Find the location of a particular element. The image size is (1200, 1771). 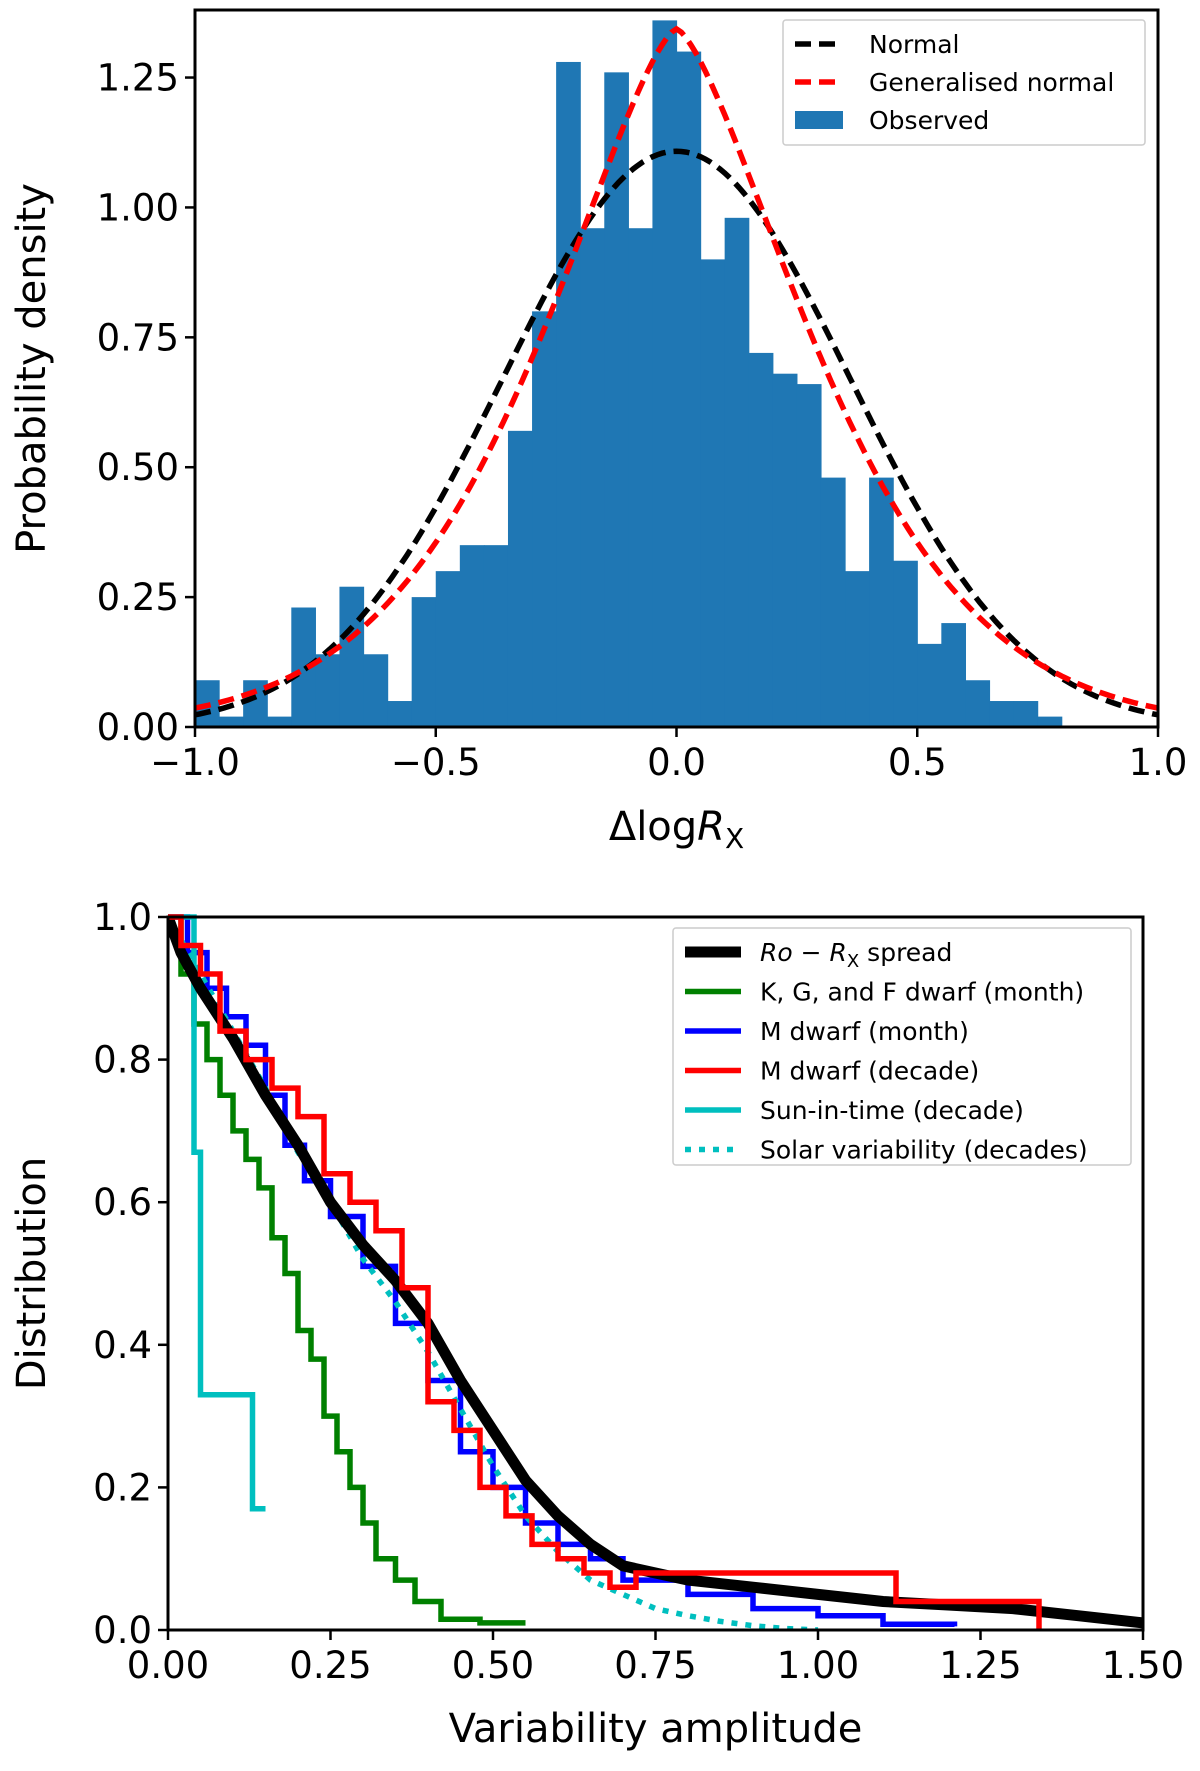

y-tick-label: 0.50 is located at coordinates (138, 467).